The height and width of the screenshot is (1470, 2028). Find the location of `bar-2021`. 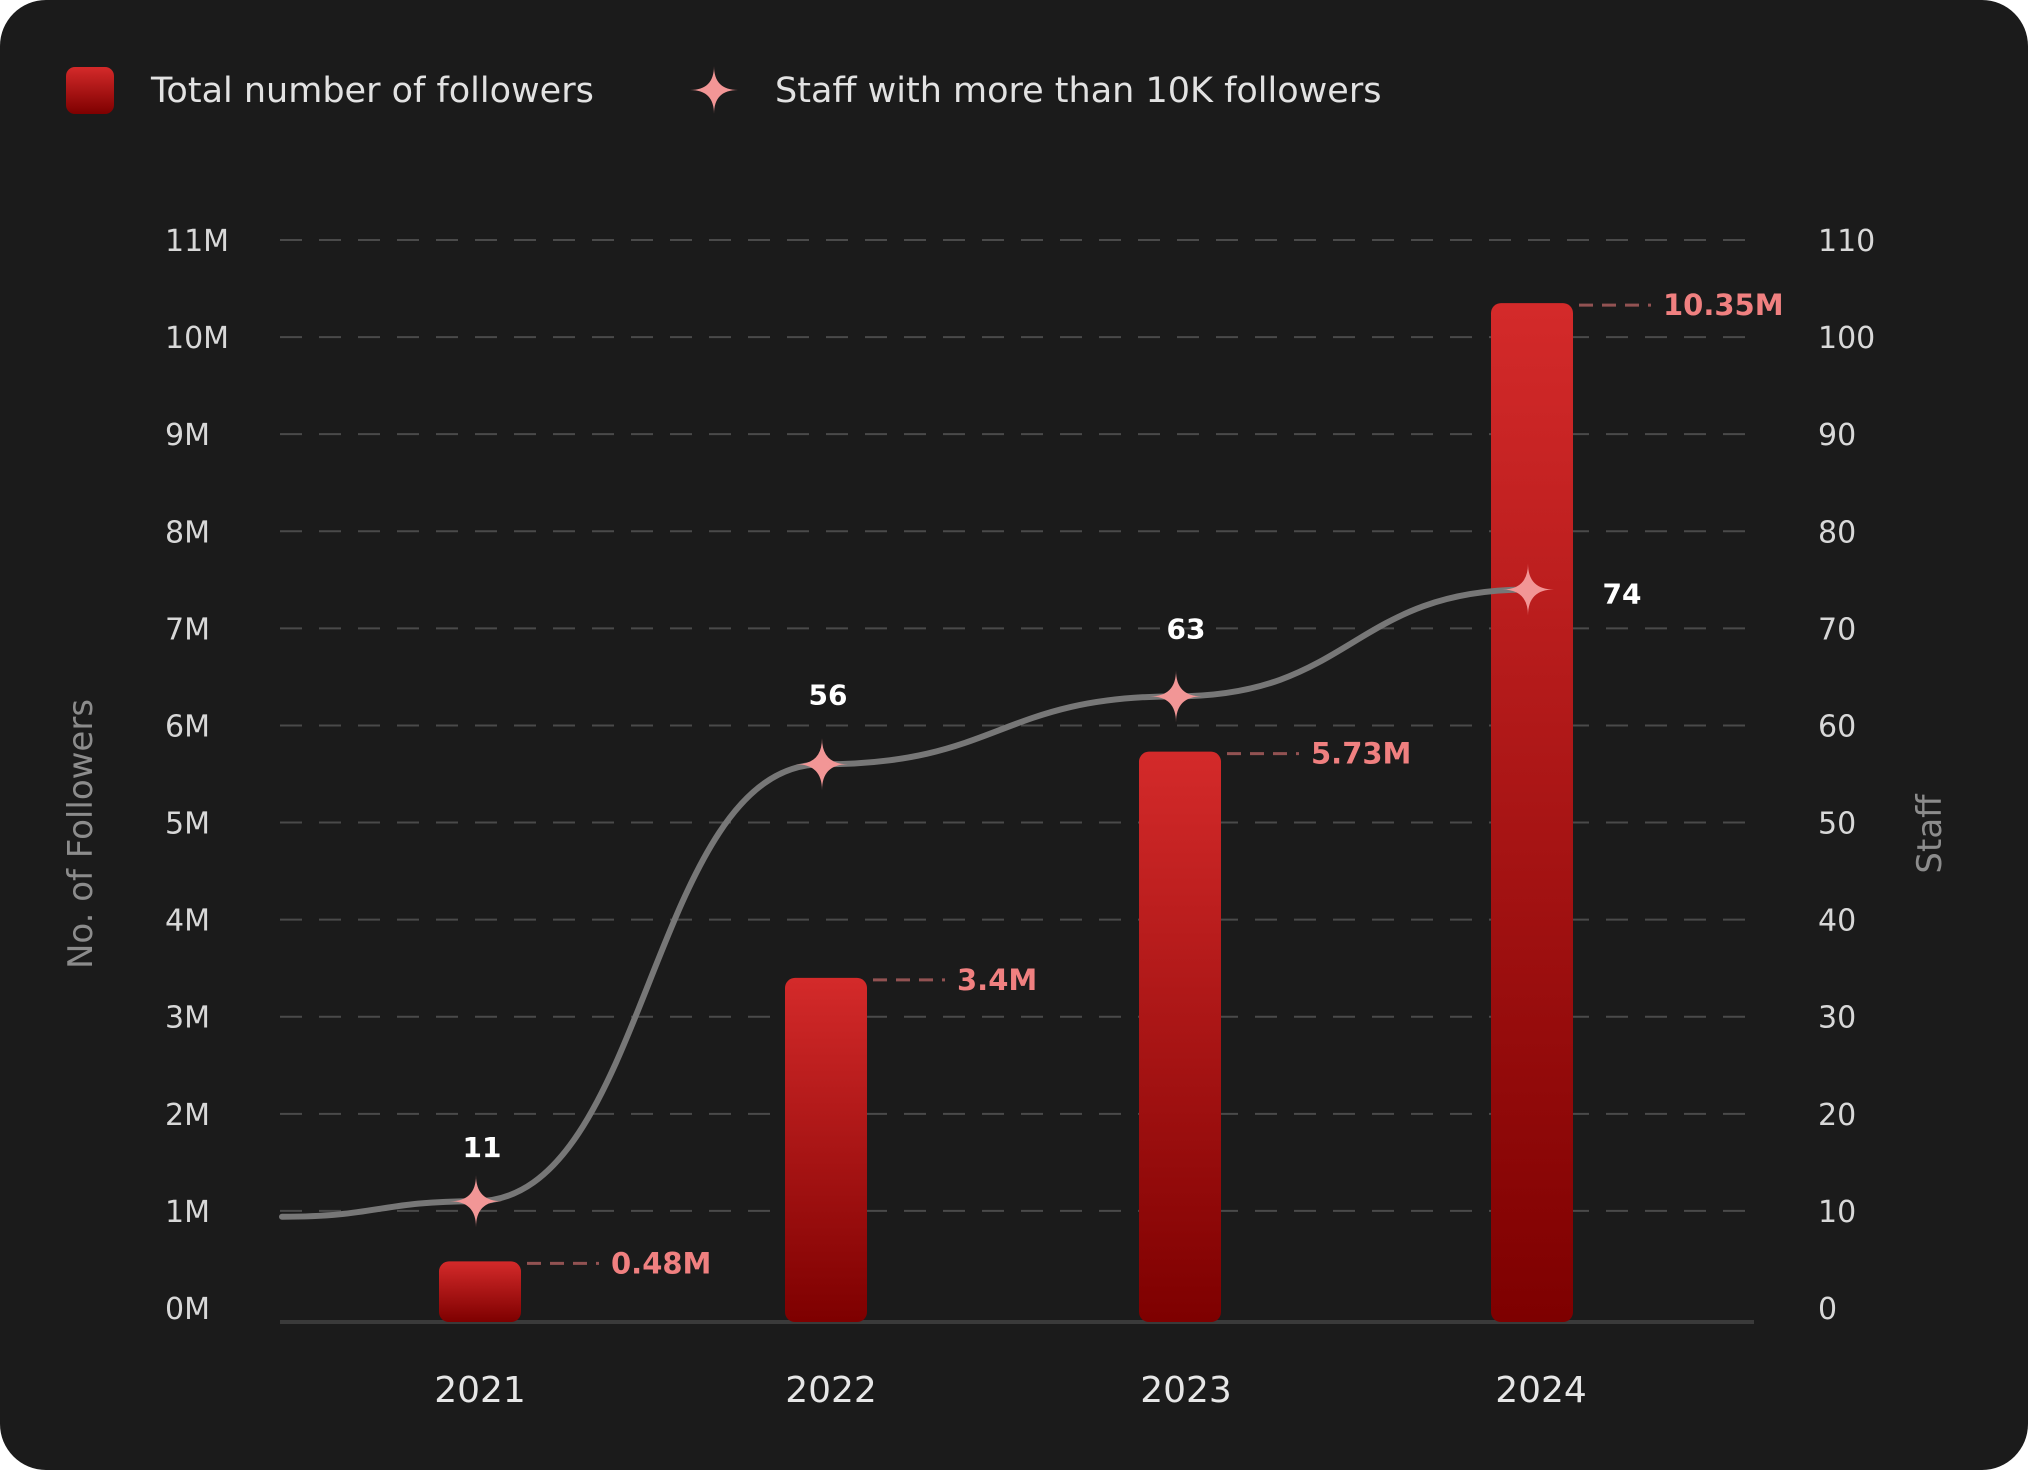

bar-2021 is located at coordinates (480, 1291).